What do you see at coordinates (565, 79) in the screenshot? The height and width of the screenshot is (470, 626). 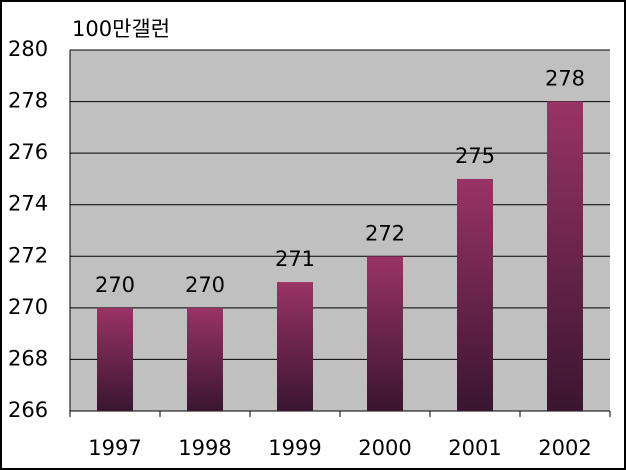 I see `data-label: 278` at bounding box center [565, 79].